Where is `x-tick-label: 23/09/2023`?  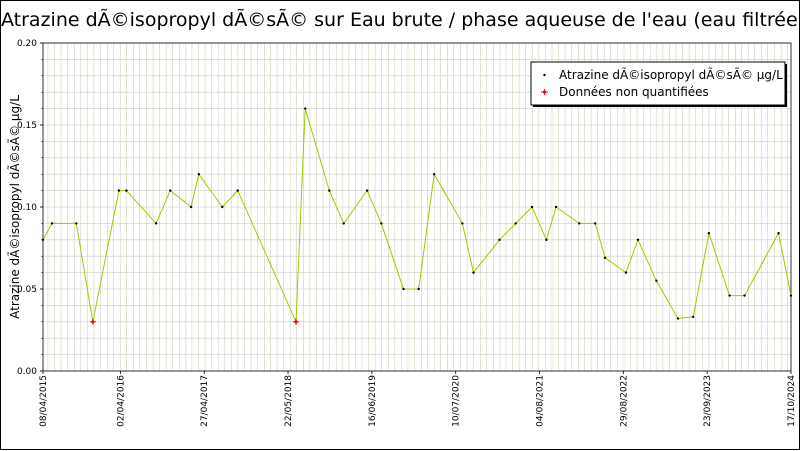 x-tick-label: 23/09/2023 is located at coordinates (708, 401).